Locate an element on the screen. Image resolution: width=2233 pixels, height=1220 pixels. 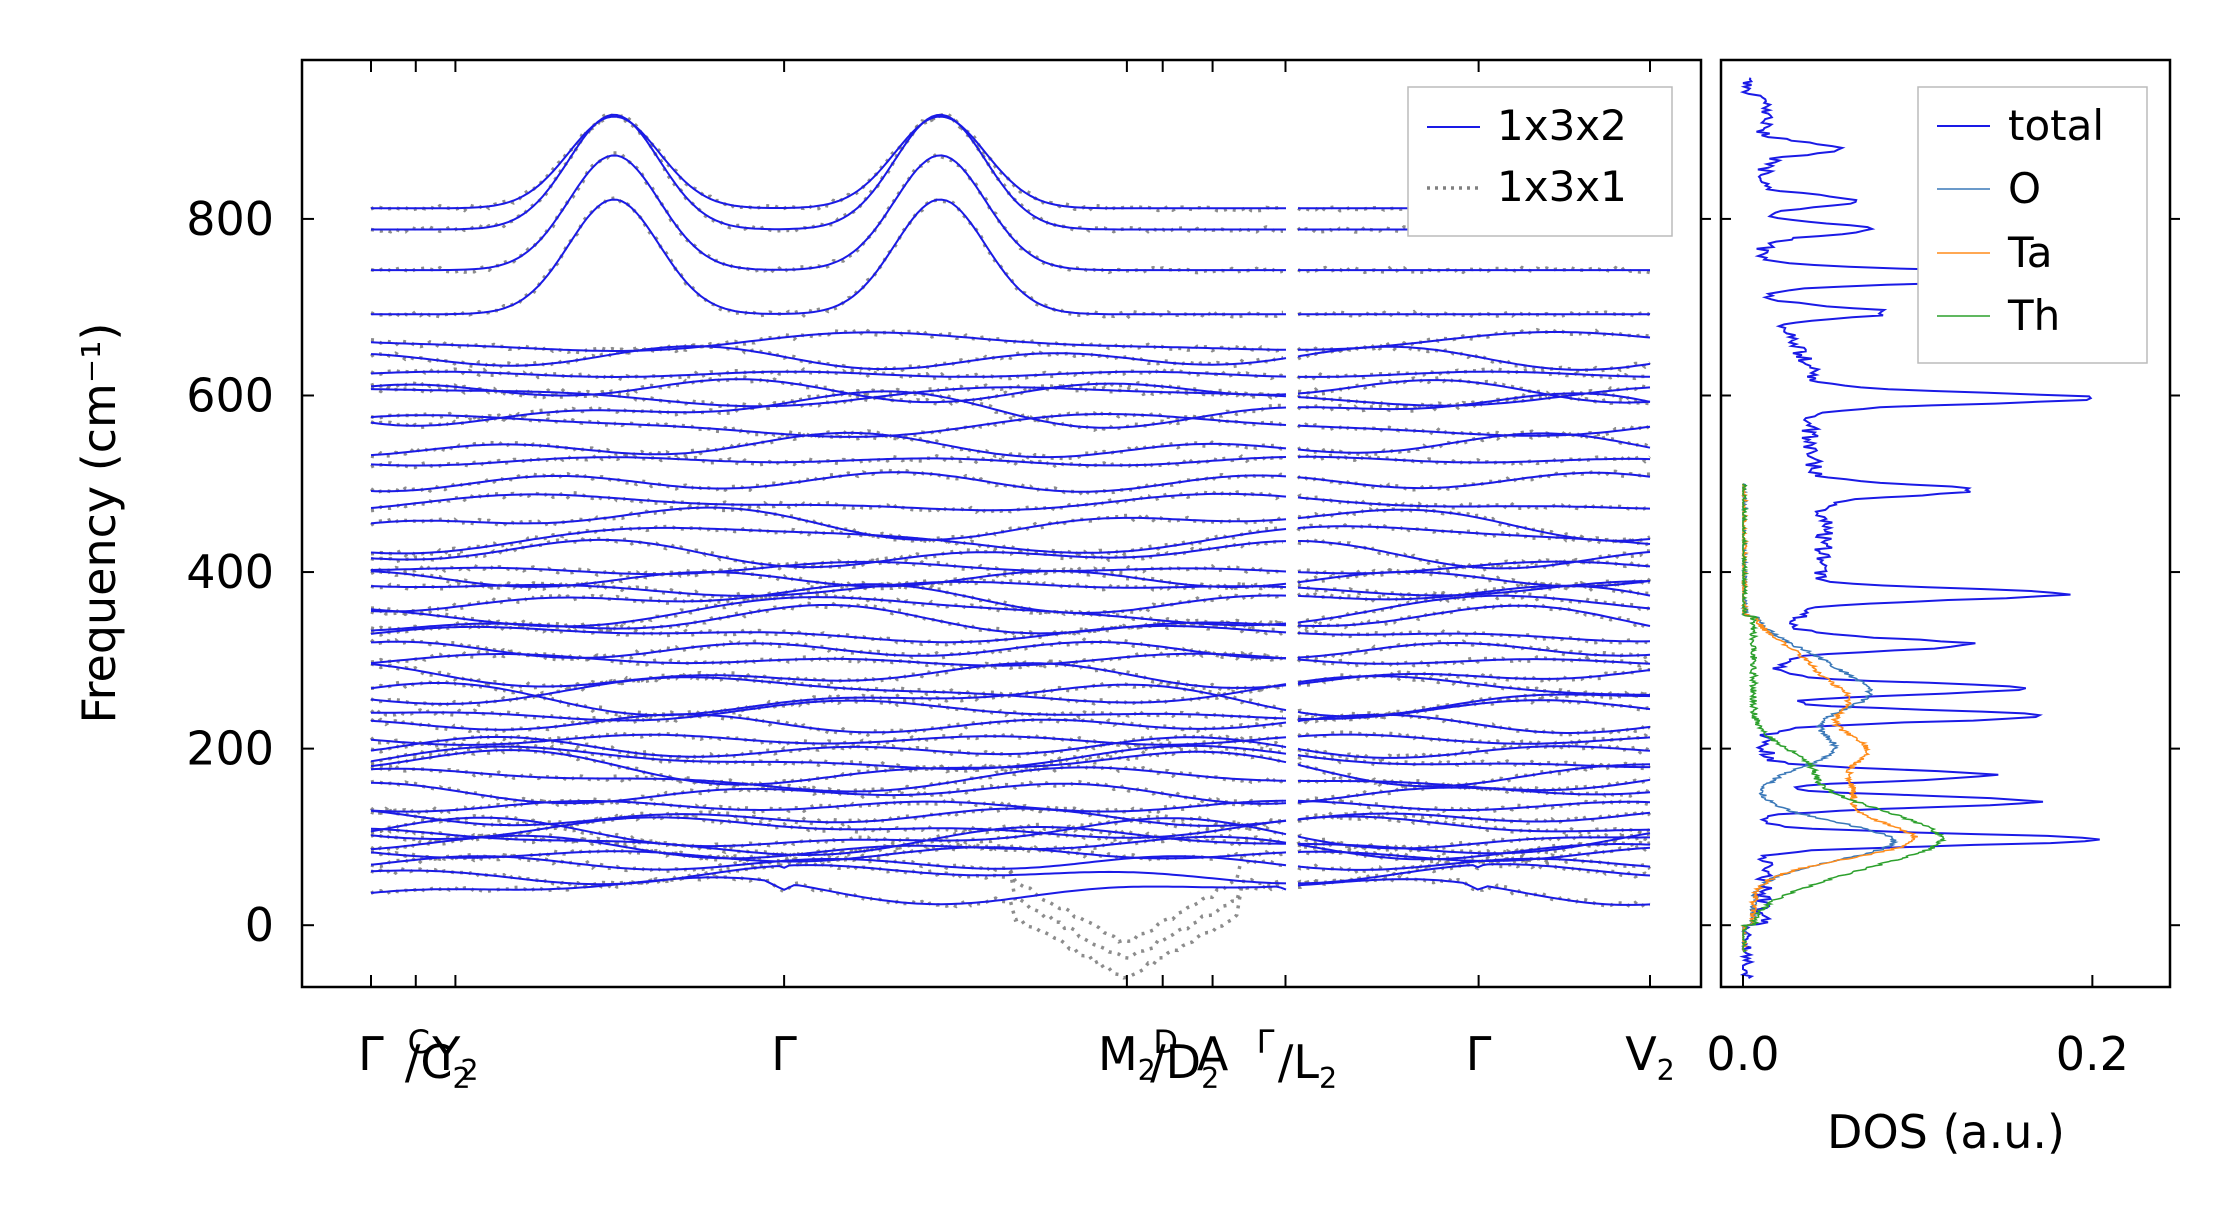
dos-y-ticks is located at coordinates (1940, 572).